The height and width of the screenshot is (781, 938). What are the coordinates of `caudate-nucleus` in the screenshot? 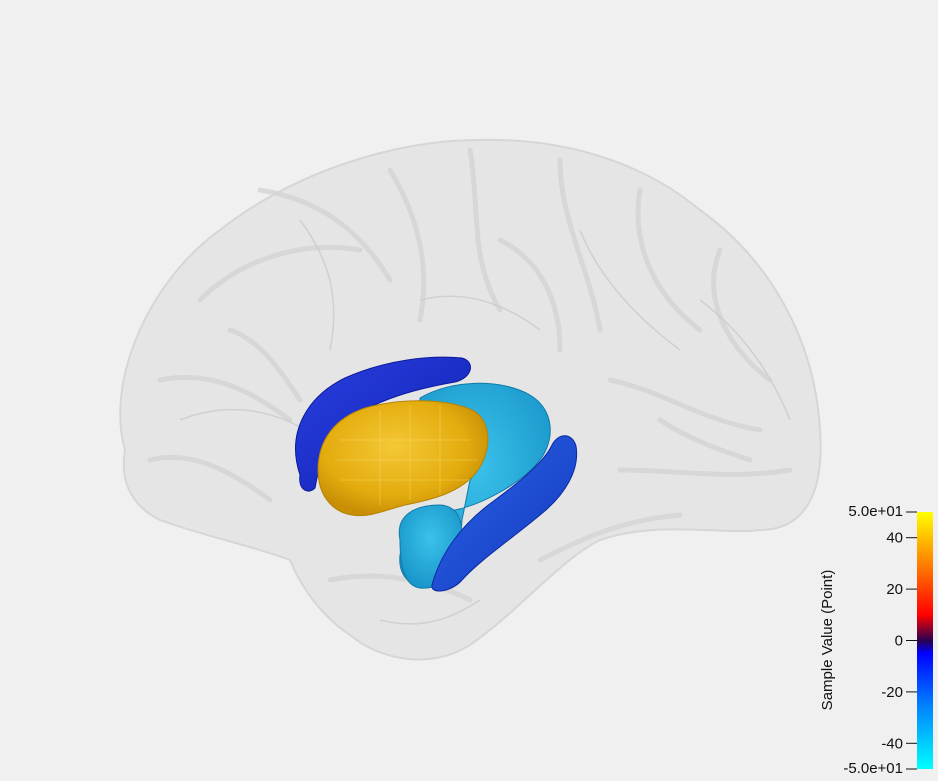 It's located at (383, 424).